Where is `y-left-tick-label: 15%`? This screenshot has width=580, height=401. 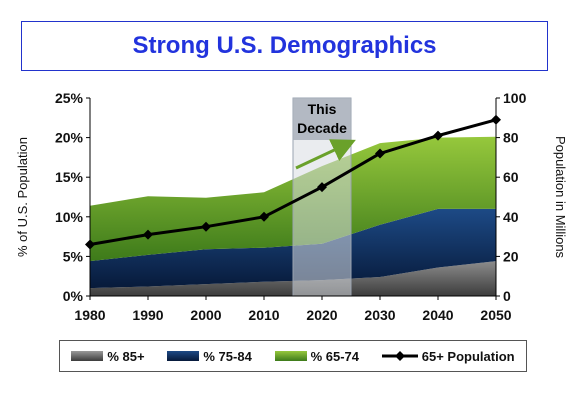
y-left-tick-label: 15% is located at coordinates (69, 177).